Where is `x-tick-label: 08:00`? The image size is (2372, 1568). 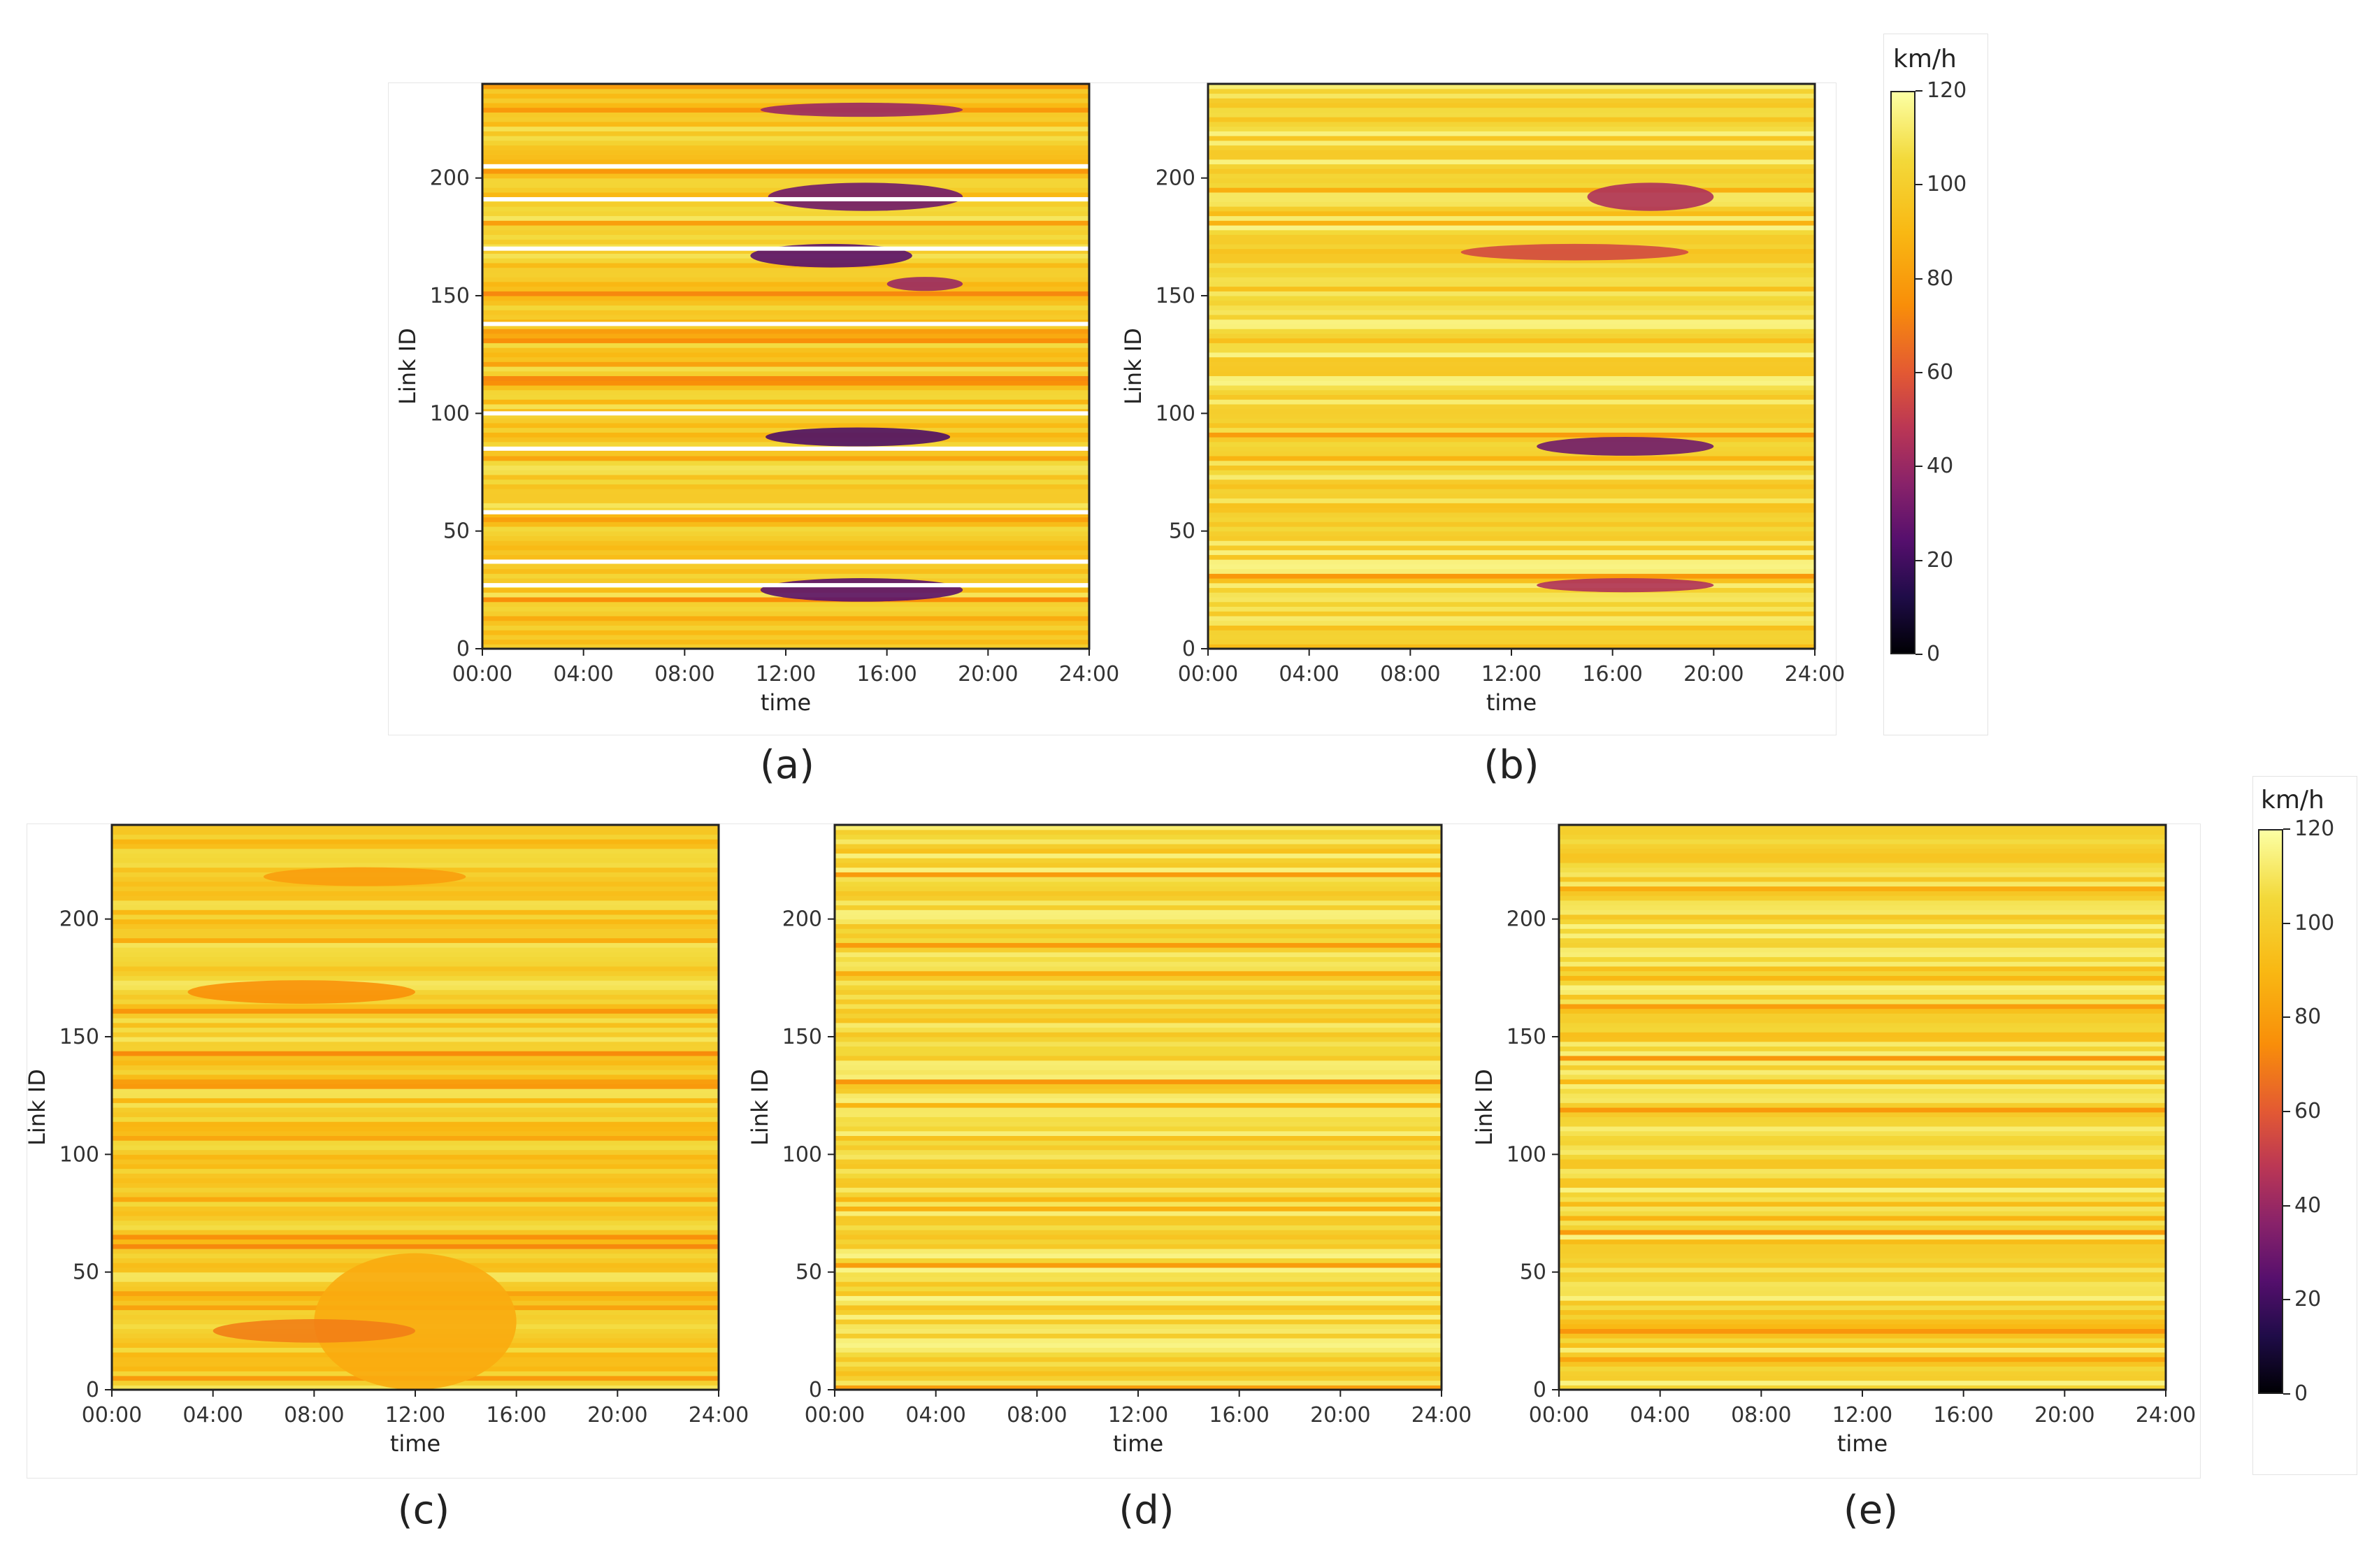
x-tick-label: 08:00 is located at coordinates (1761, 1415).